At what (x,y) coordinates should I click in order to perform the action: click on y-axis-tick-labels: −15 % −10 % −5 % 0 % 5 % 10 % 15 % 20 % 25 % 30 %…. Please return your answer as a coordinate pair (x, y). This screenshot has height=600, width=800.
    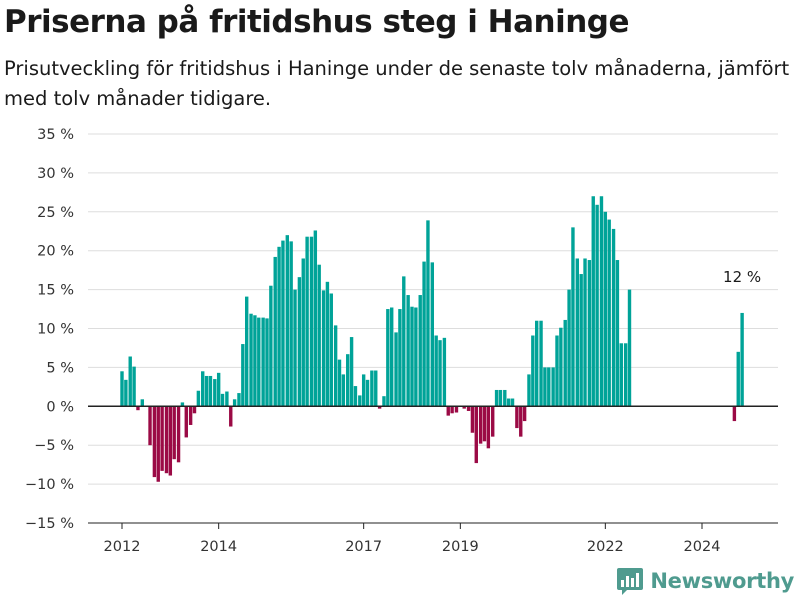
    Looking at the image, I should click on (49, 329).